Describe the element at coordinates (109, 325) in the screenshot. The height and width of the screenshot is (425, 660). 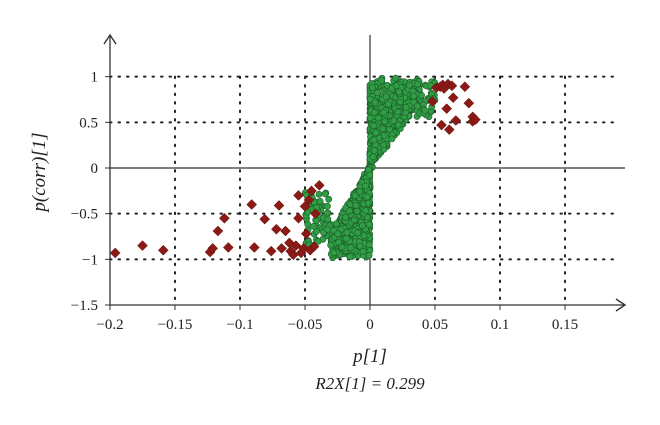
I see `x-tick-label: −0.2` at that location.